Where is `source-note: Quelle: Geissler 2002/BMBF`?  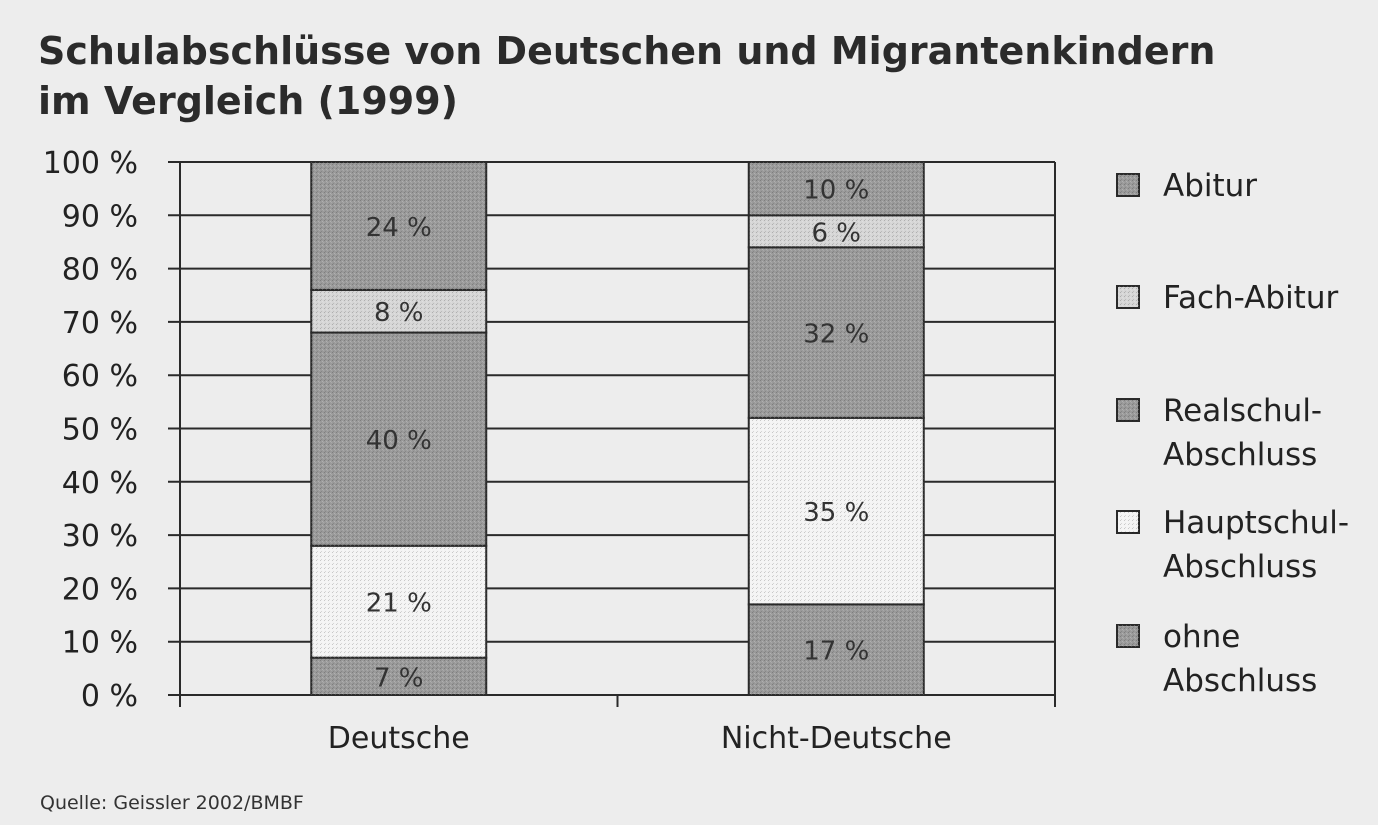 source-note: Quelle: Geissler 2002/BMBF is located at coordinates (172, 803).